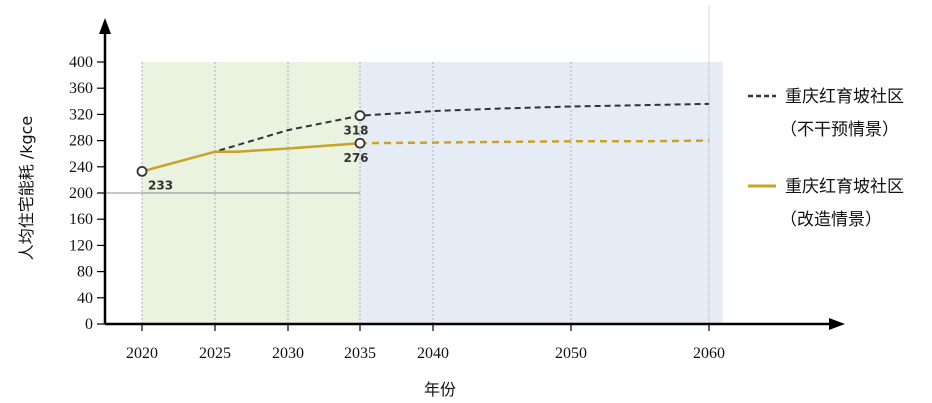 The image size is (932, 403). Describe the element at coordinates (81, 88) in the screenshot. I see `y-tick-label: 360` at that location.